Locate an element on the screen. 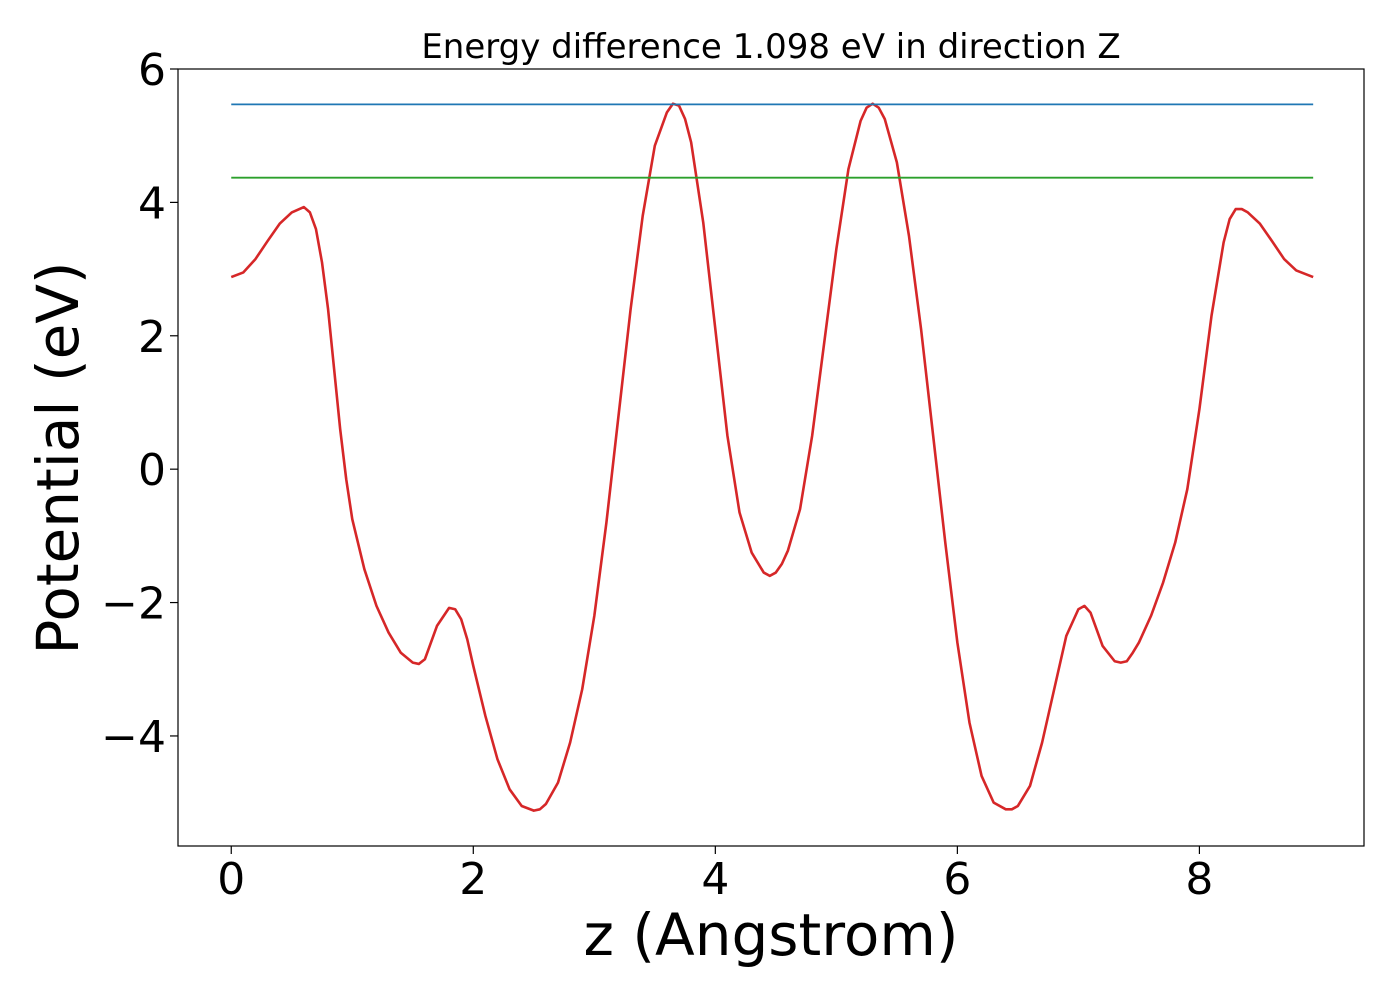 This screenshot has width=1400, height=1000. x-tick-label-2: 4 is located at coordinates (715, 879).